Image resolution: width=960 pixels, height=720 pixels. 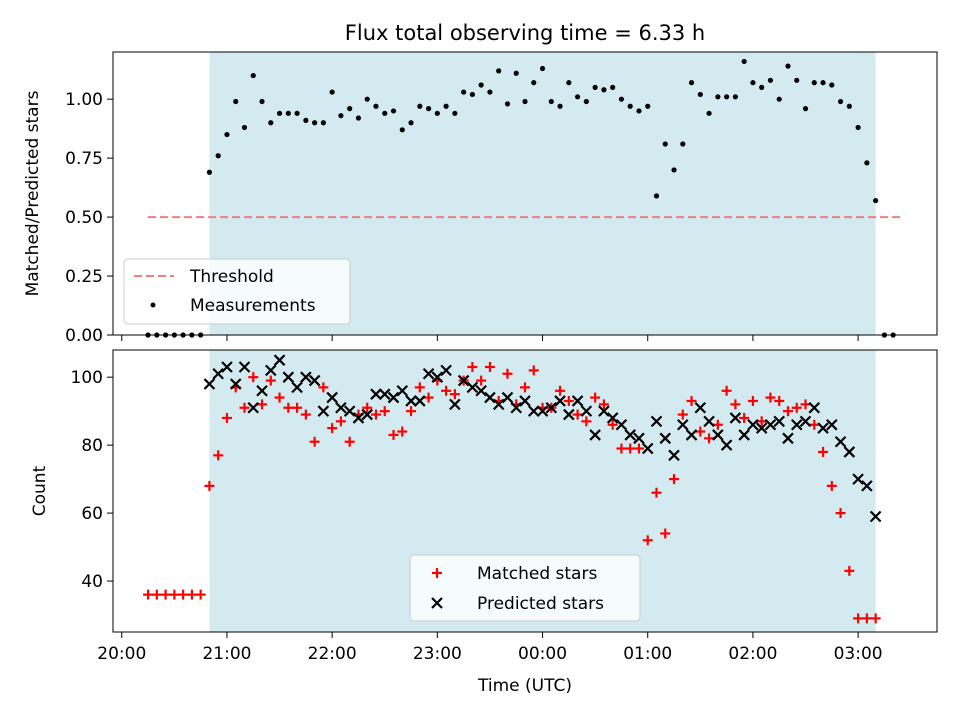 I want to click on x-tick-label: 23:00, so click(x=437, y=654).